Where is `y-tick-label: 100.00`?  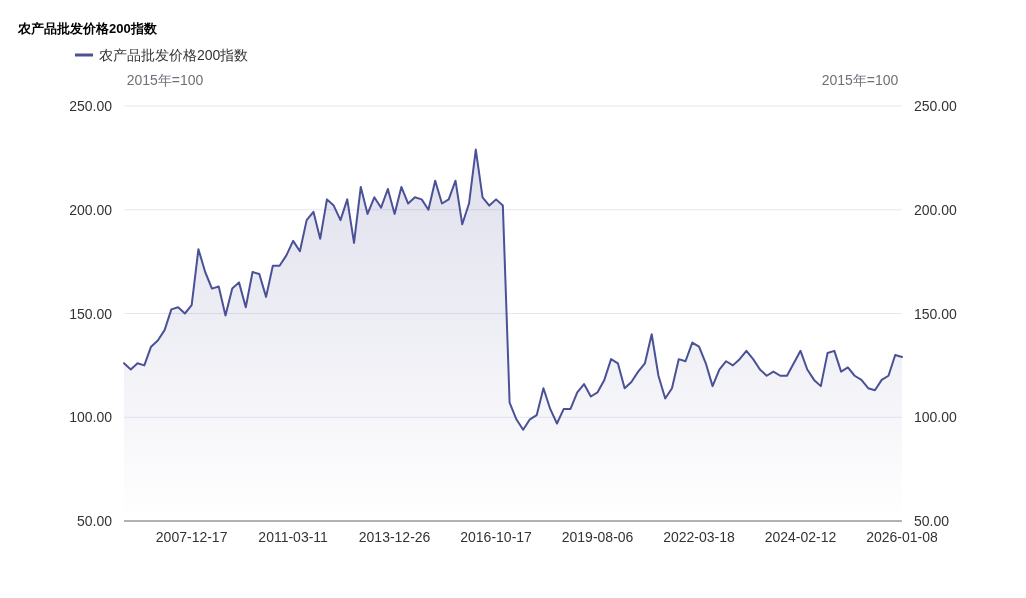 y-tick-label: 100.00 is located at coordinates (91, 417).